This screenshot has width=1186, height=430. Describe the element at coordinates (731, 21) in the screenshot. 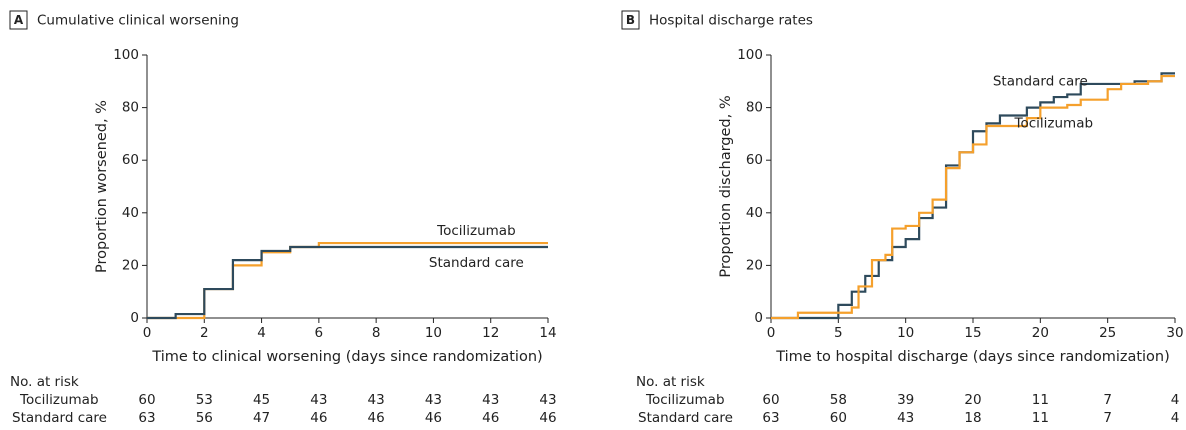

I see `panel-title: Hospital discharge rates` at that location.